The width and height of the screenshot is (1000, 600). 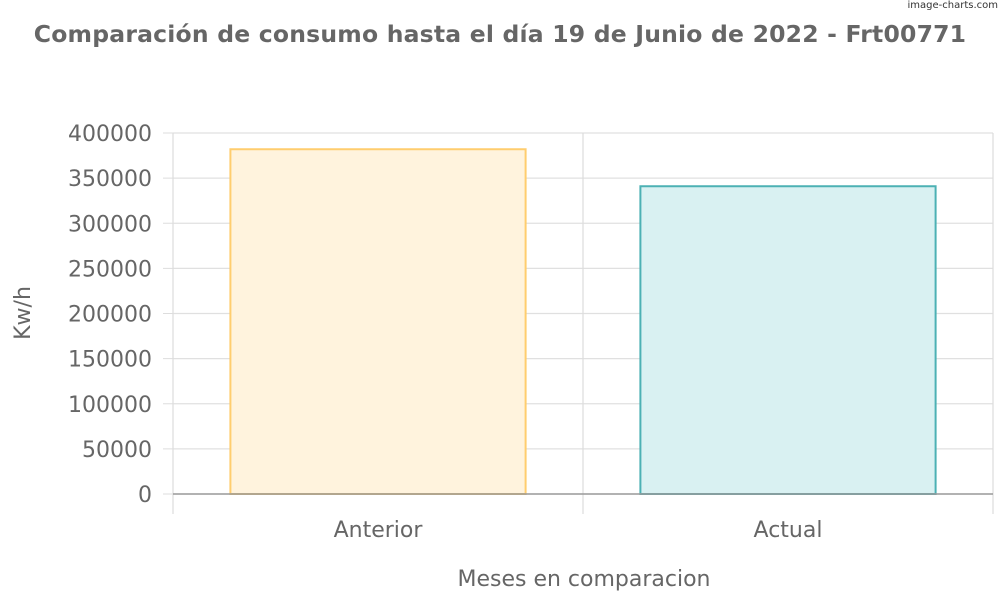 What do you see at coordinates (110, 360) in the screenshot?
I see `y-tick-label: 150000` at bounding box center [110, 360].